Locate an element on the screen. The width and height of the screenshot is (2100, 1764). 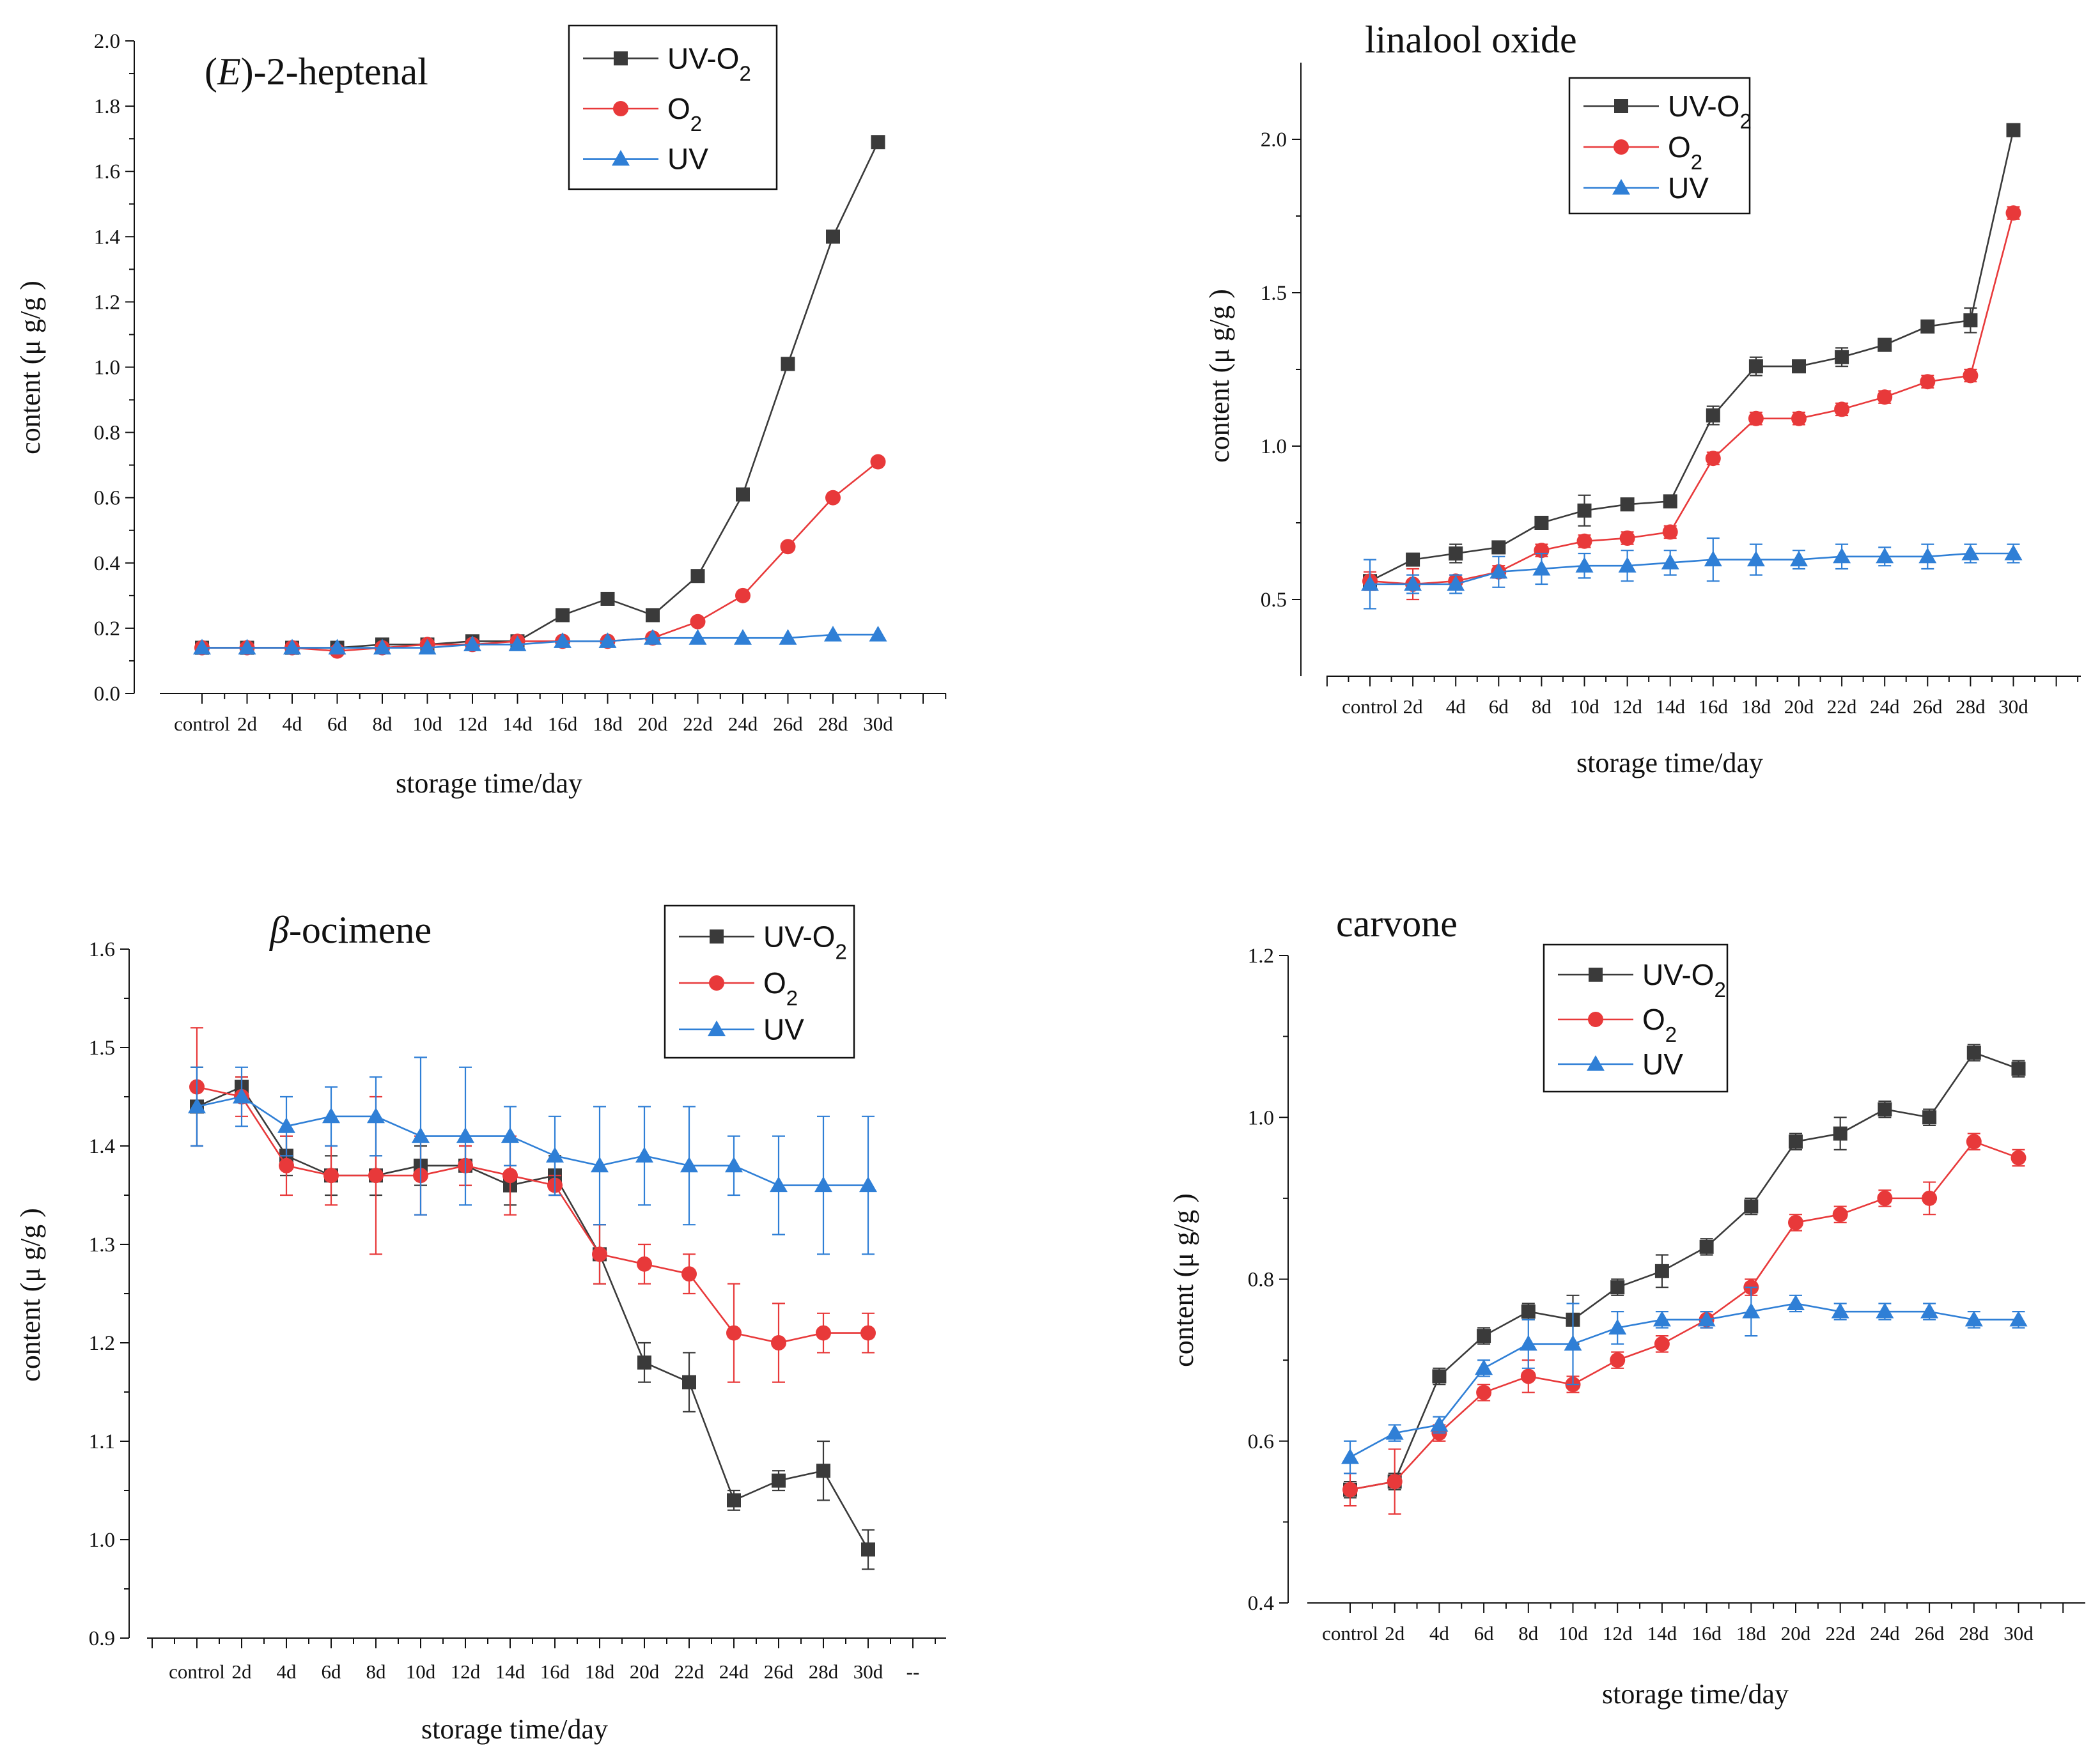
y-tick-label: 1.3 is located at coordinates (102, 1245).